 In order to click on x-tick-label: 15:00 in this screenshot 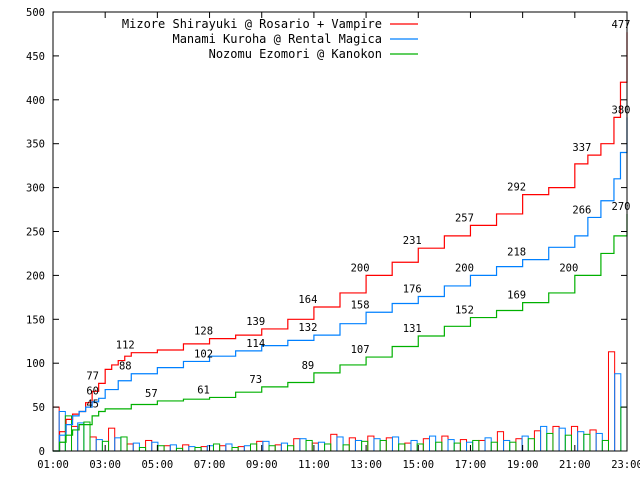, I will do `click(418, 465)`.